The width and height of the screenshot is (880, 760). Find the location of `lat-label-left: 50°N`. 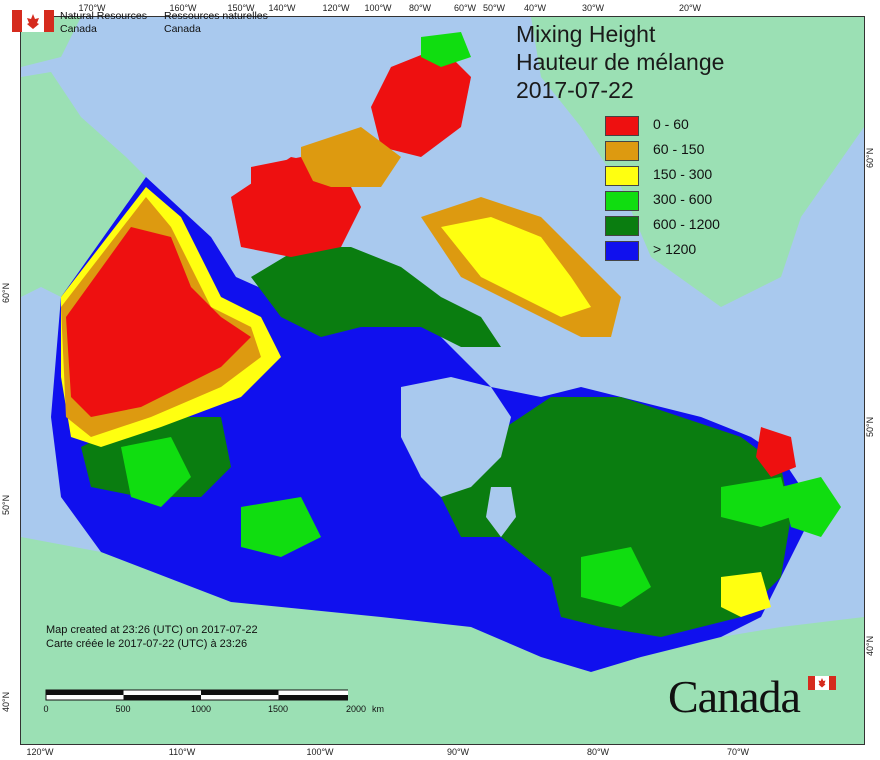

lat-label-left: 50°N is located at coordinates (6, 504).